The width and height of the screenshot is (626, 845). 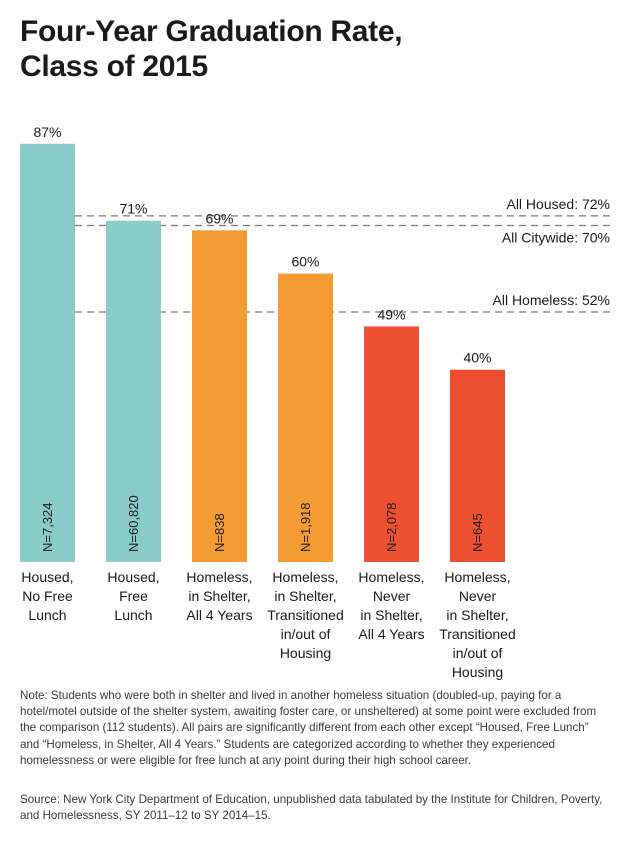 I want to click on chart-title-line-1: Four-Year Graduation Rate,, so click(x=211, y=31).